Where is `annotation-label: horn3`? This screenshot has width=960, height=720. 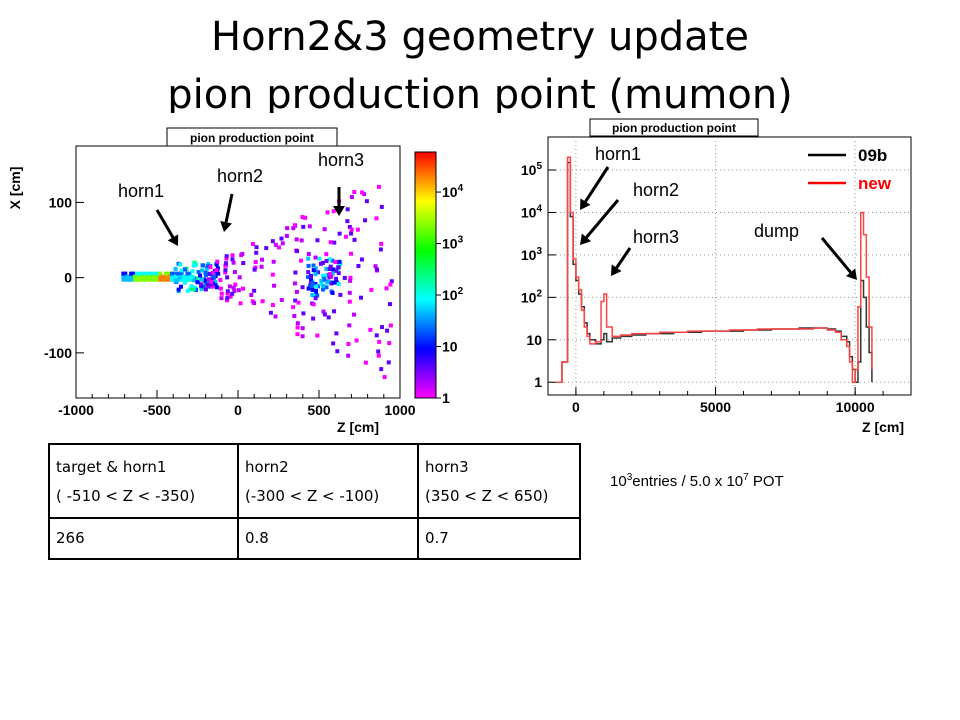 annotation-label: horn3 is located at coordinates (341, 160).